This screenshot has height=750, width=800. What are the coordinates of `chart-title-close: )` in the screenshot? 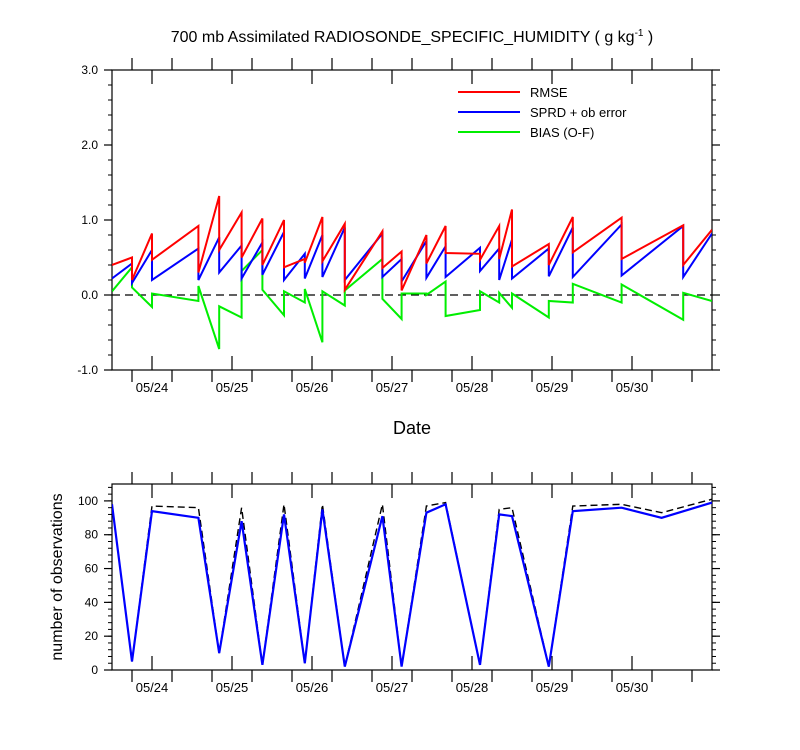 It's located at (648, 37).